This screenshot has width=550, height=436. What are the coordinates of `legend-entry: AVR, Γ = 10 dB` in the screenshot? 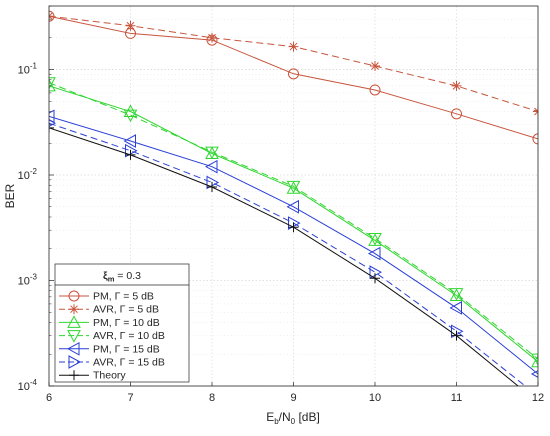 It's located at (112, 336).